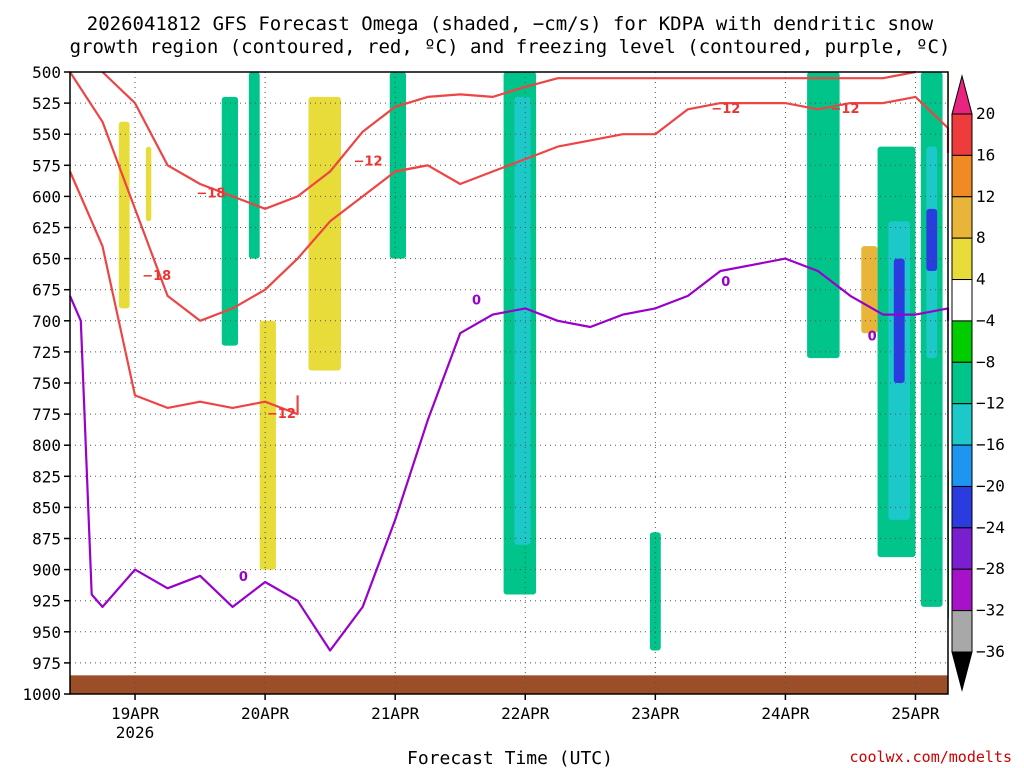 This screenshot has width=1024, height=768. What do you see at coordinates (990, 485) in the screenshot?
I see `colorbar-label-9: −20` at bounding box center [990, 485].